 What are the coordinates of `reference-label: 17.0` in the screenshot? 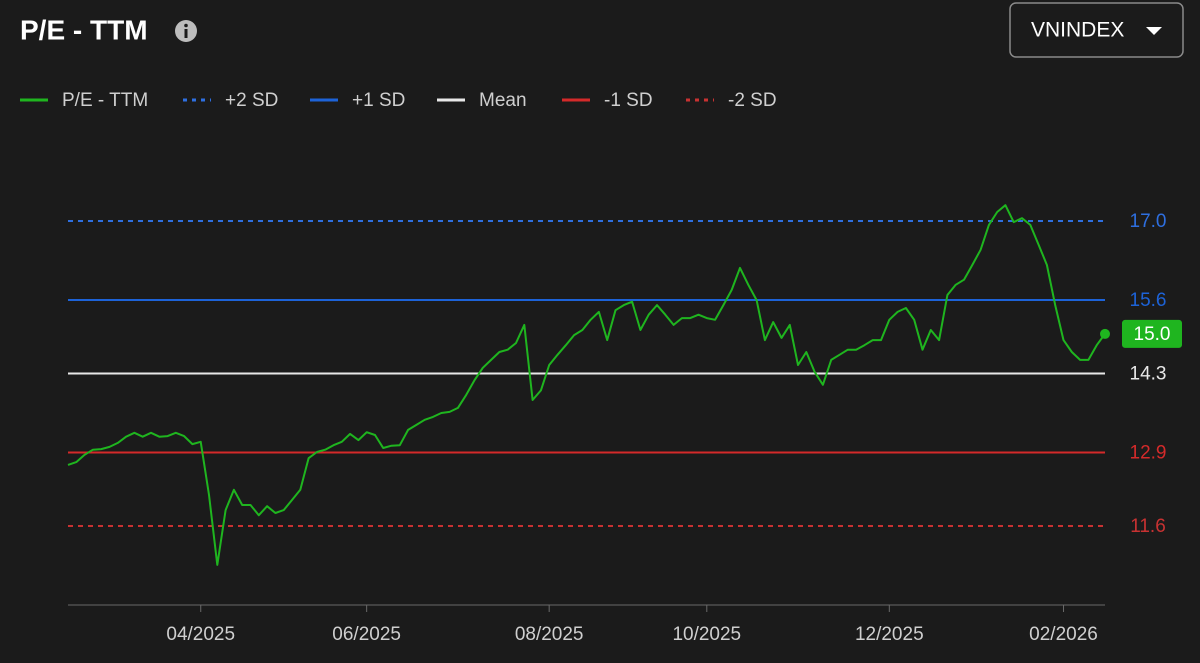 It's located at (1148, 221).